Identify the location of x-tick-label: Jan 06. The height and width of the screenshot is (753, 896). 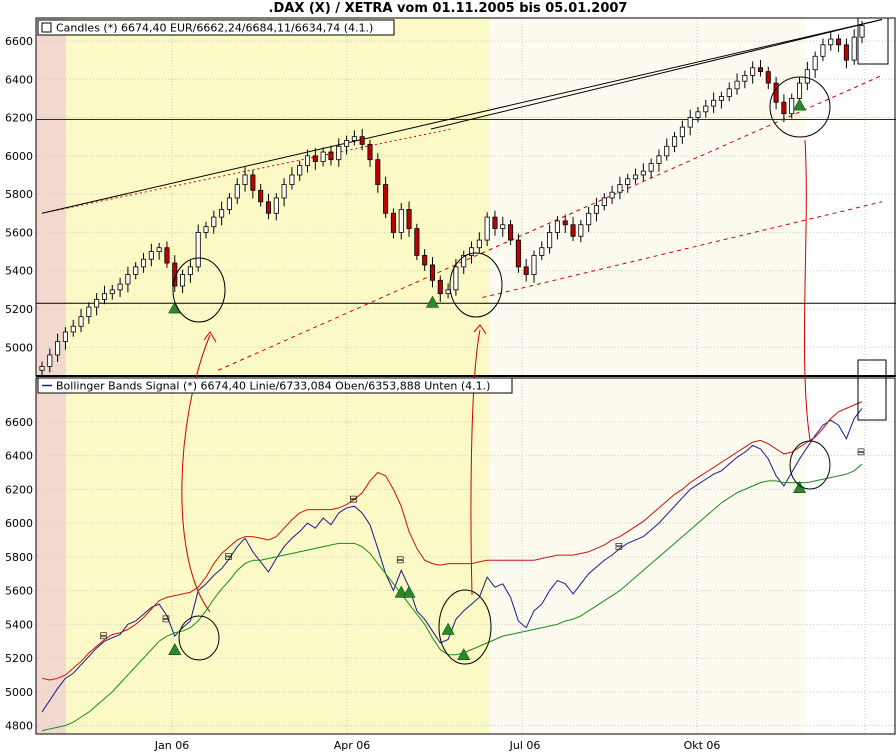
(171, 745).